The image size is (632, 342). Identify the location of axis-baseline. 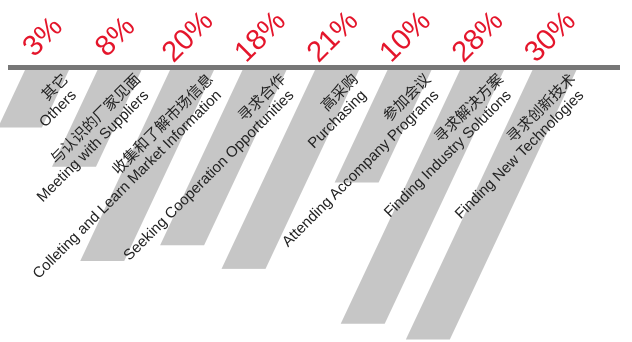
(314, 67).